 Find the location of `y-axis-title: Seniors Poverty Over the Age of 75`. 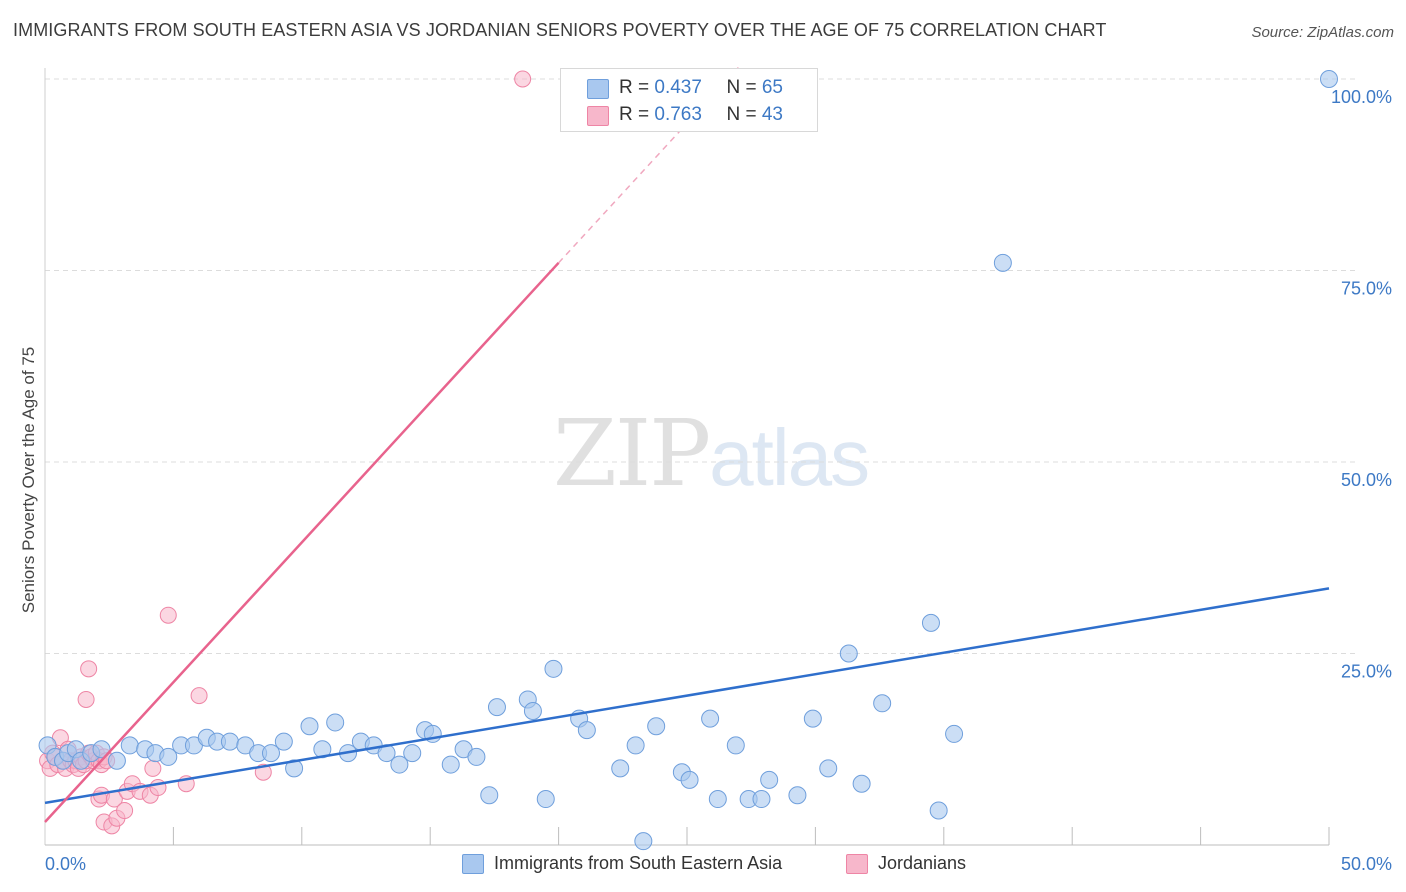

y-axis-title: Seniors Poverty Over the Age of 75 is located at coordinates (28, 480).